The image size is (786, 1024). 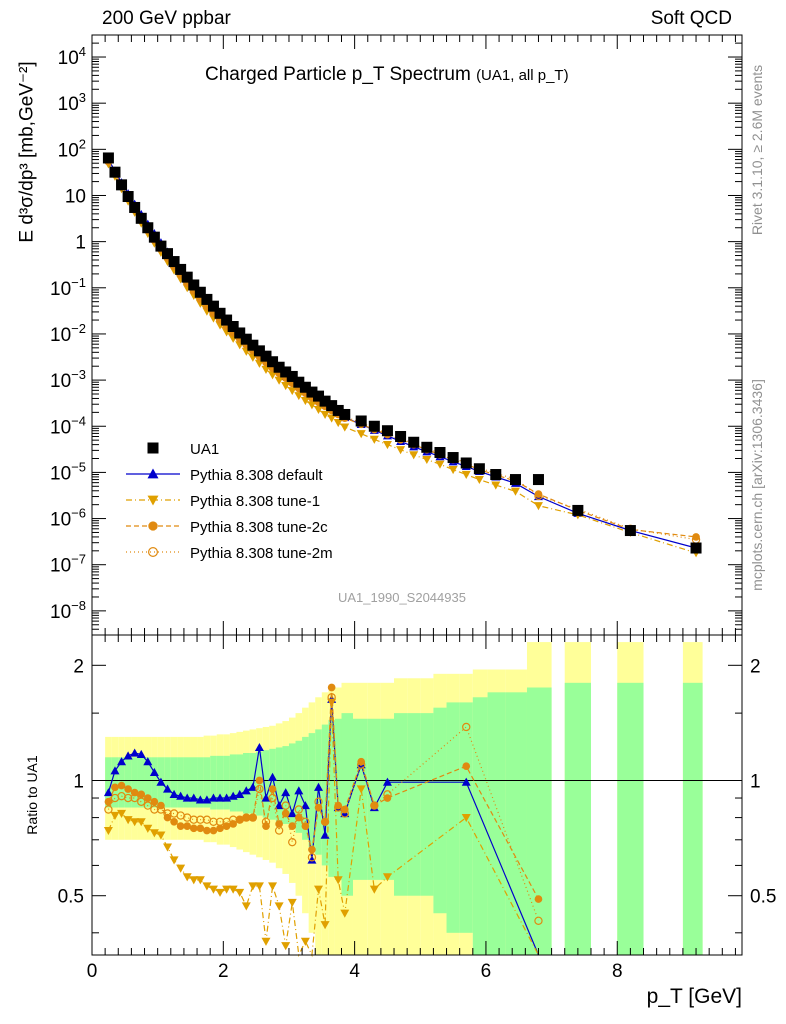 What do you see at coordinates (255, 501) in the screenshot?
I see `legend-label: Pythia 8.308 tune-1` at bounding box center [255, 501].